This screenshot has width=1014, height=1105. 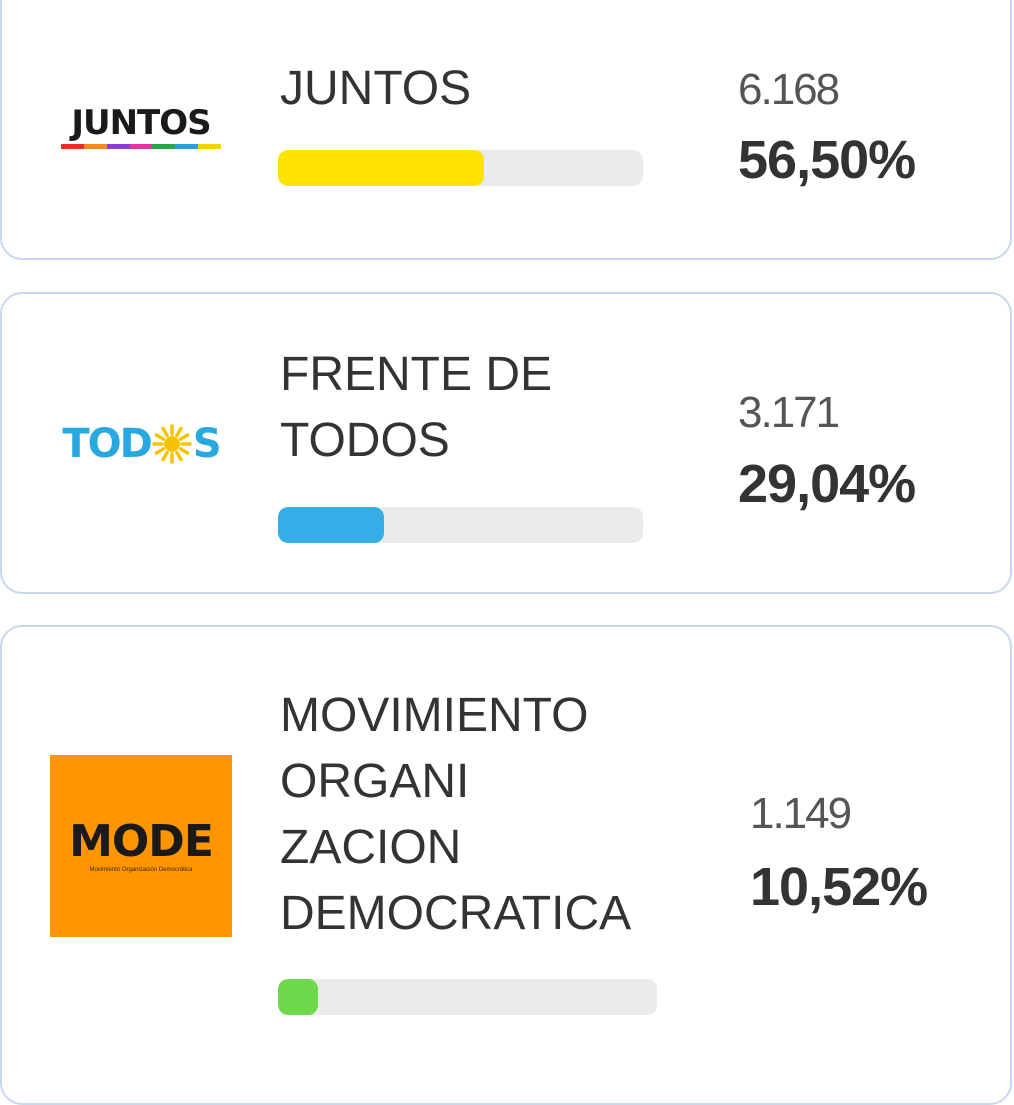 I want to click on juntos-logo-text: JUNTOS, so click(x=141, y=122).